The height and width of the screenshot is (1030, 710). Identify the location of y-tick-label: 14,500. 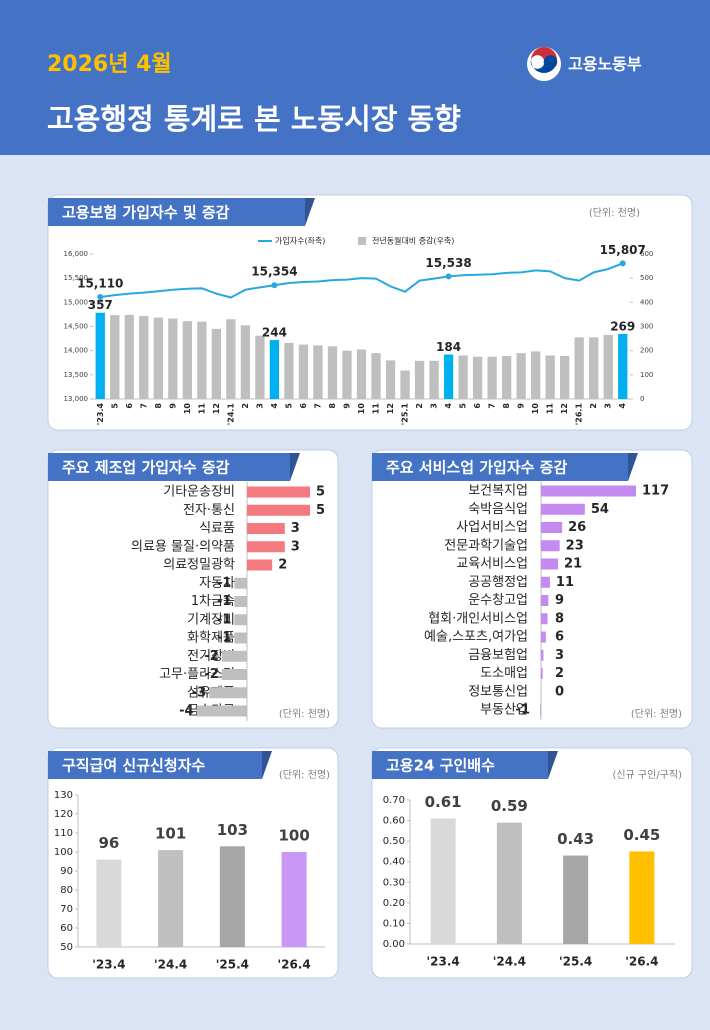
(76, 327).